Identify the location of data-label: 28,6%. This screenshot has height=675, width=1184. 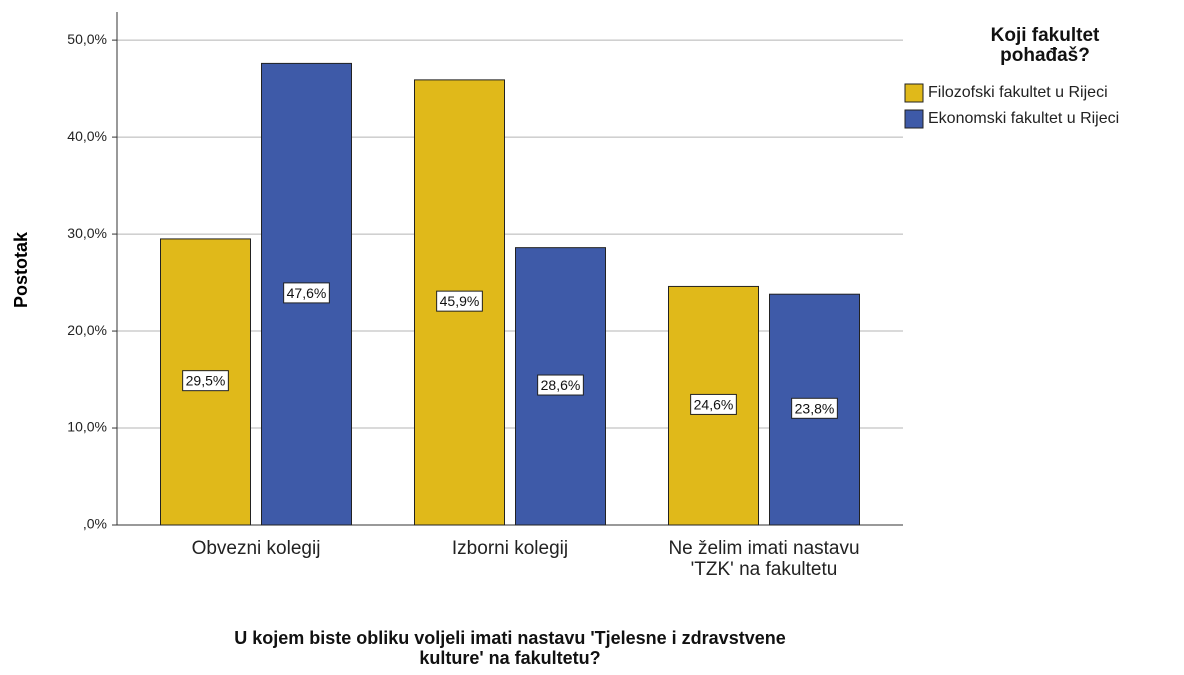
(561, 385).